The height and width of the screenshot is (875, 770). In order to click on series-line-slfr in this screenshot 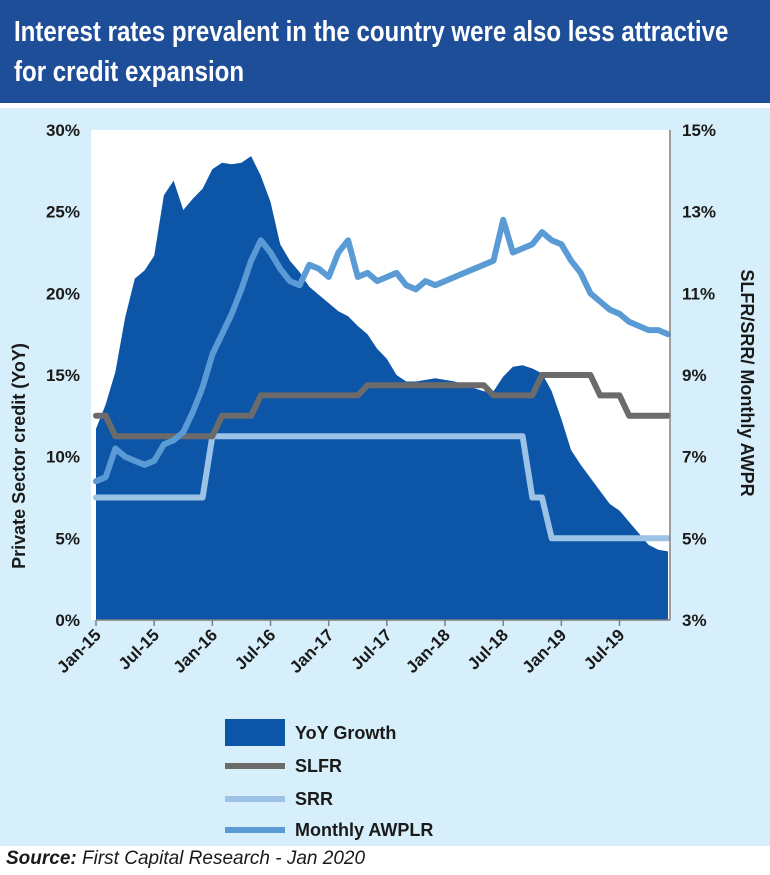, I will do `click(382, 406)`.